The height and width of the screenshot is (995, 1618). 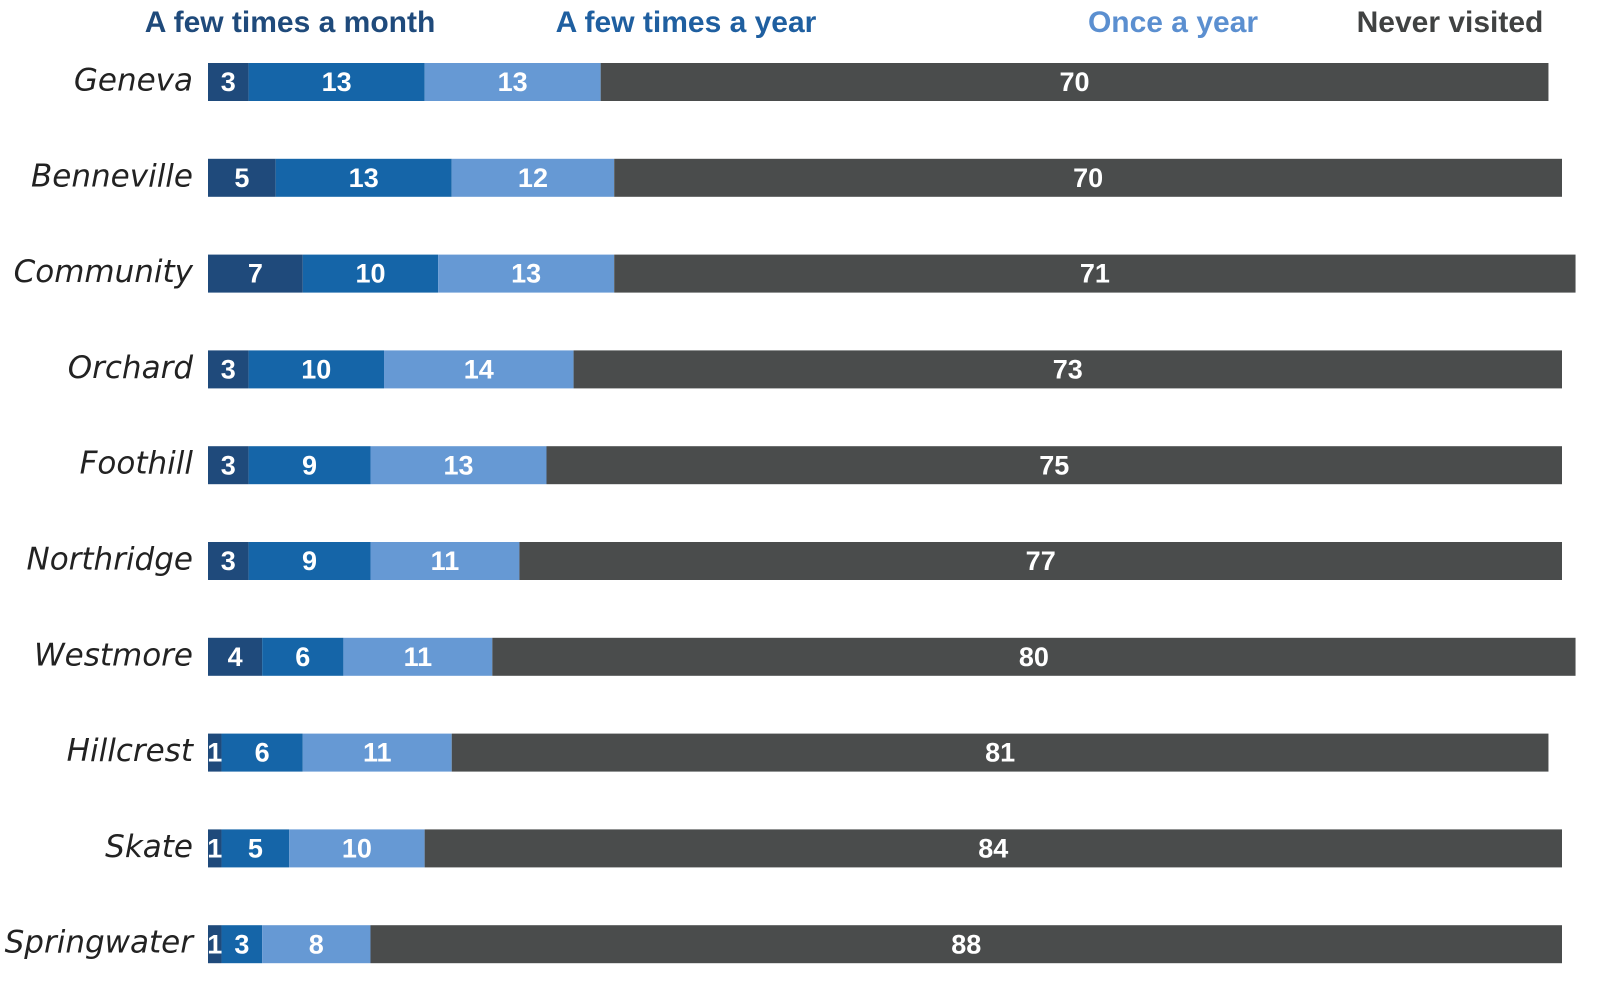 What do you see at coordinates (110, 560) in the screenshot?
I see `category-label: Northridge` at bounding box center [110, 560].